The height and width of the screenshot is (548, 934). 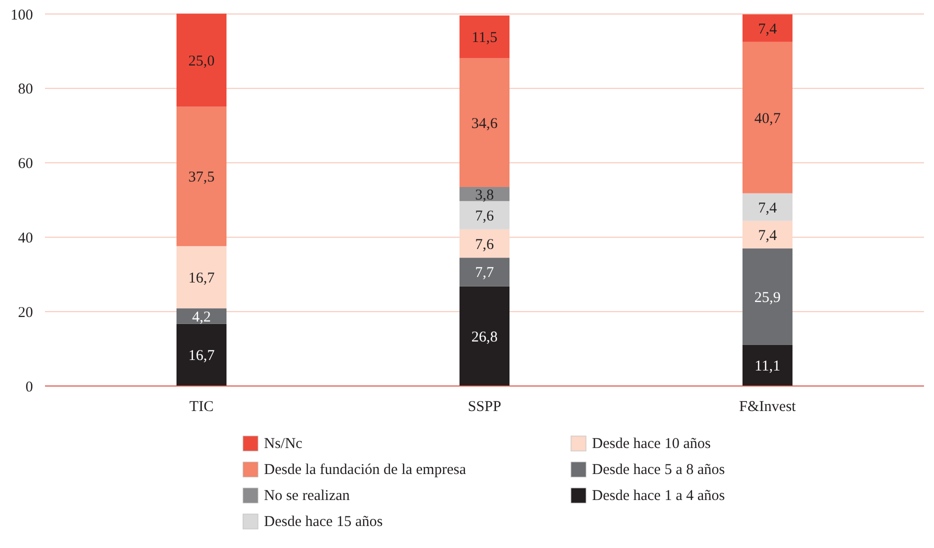 What do you see at coordinates (283, 444) in the screenshot?
I see `legend-label: Ns/Nc` at bounding box center [283, 444].